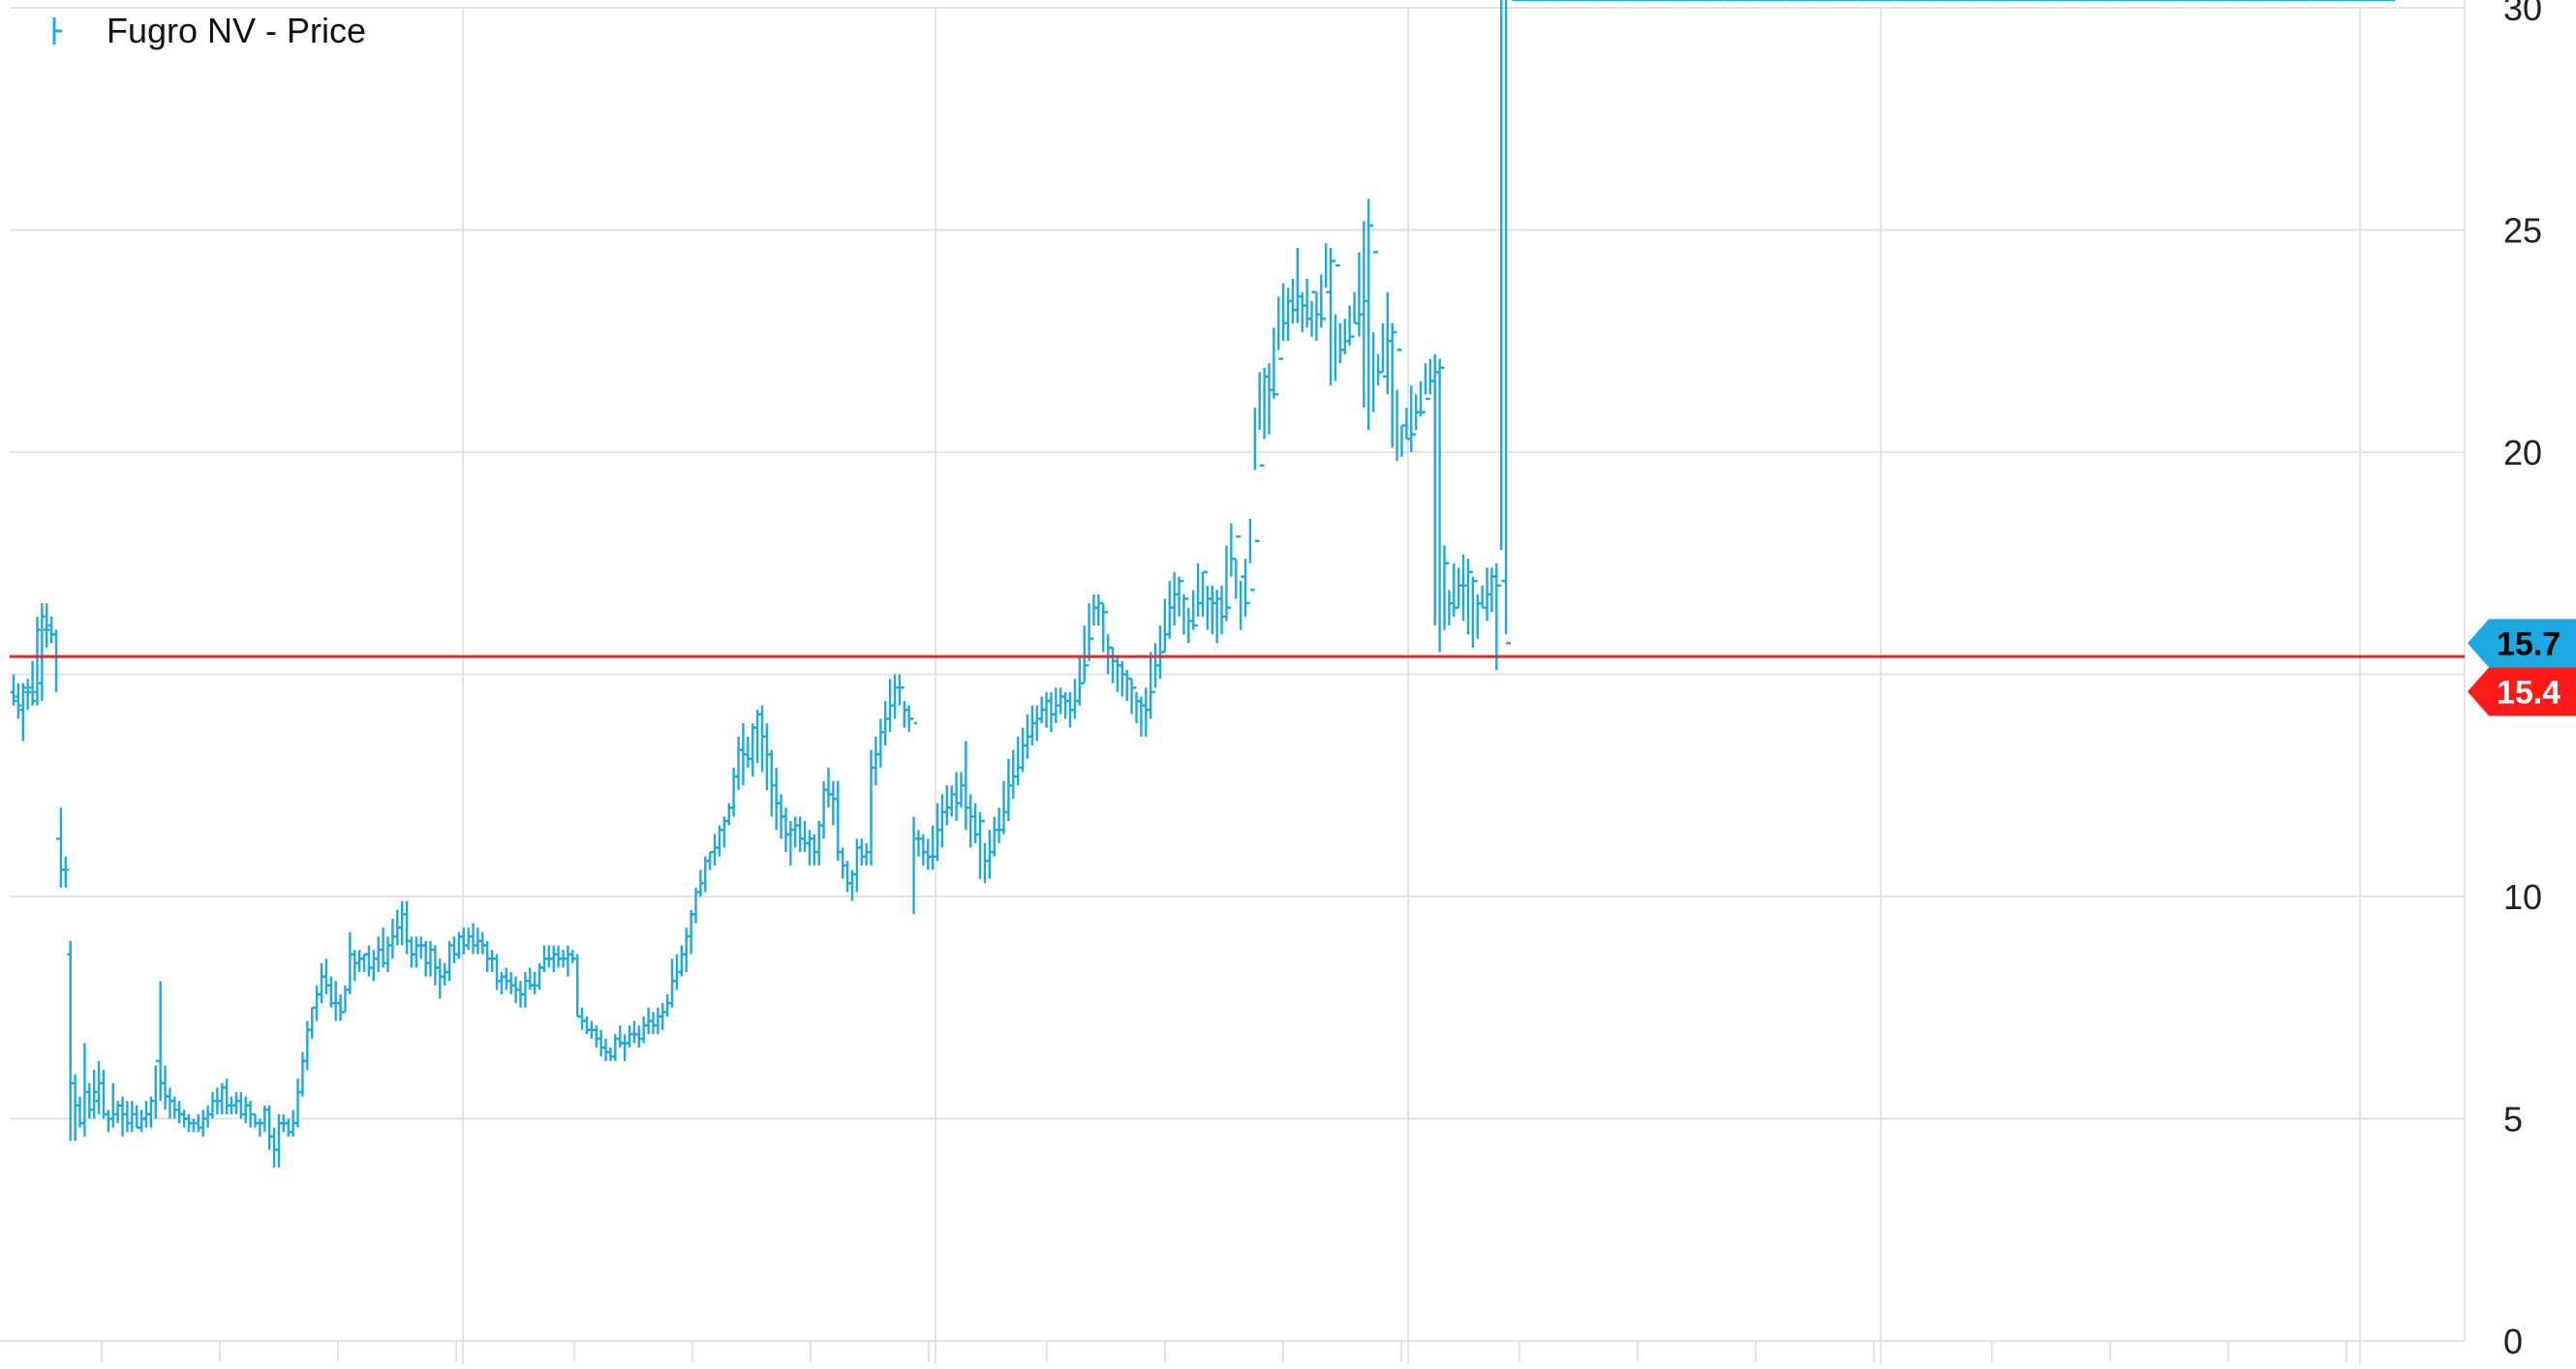  Describe the element at coordinates (2522, 897) in the screenshot. I see `y-tick-label: 10` at that location.